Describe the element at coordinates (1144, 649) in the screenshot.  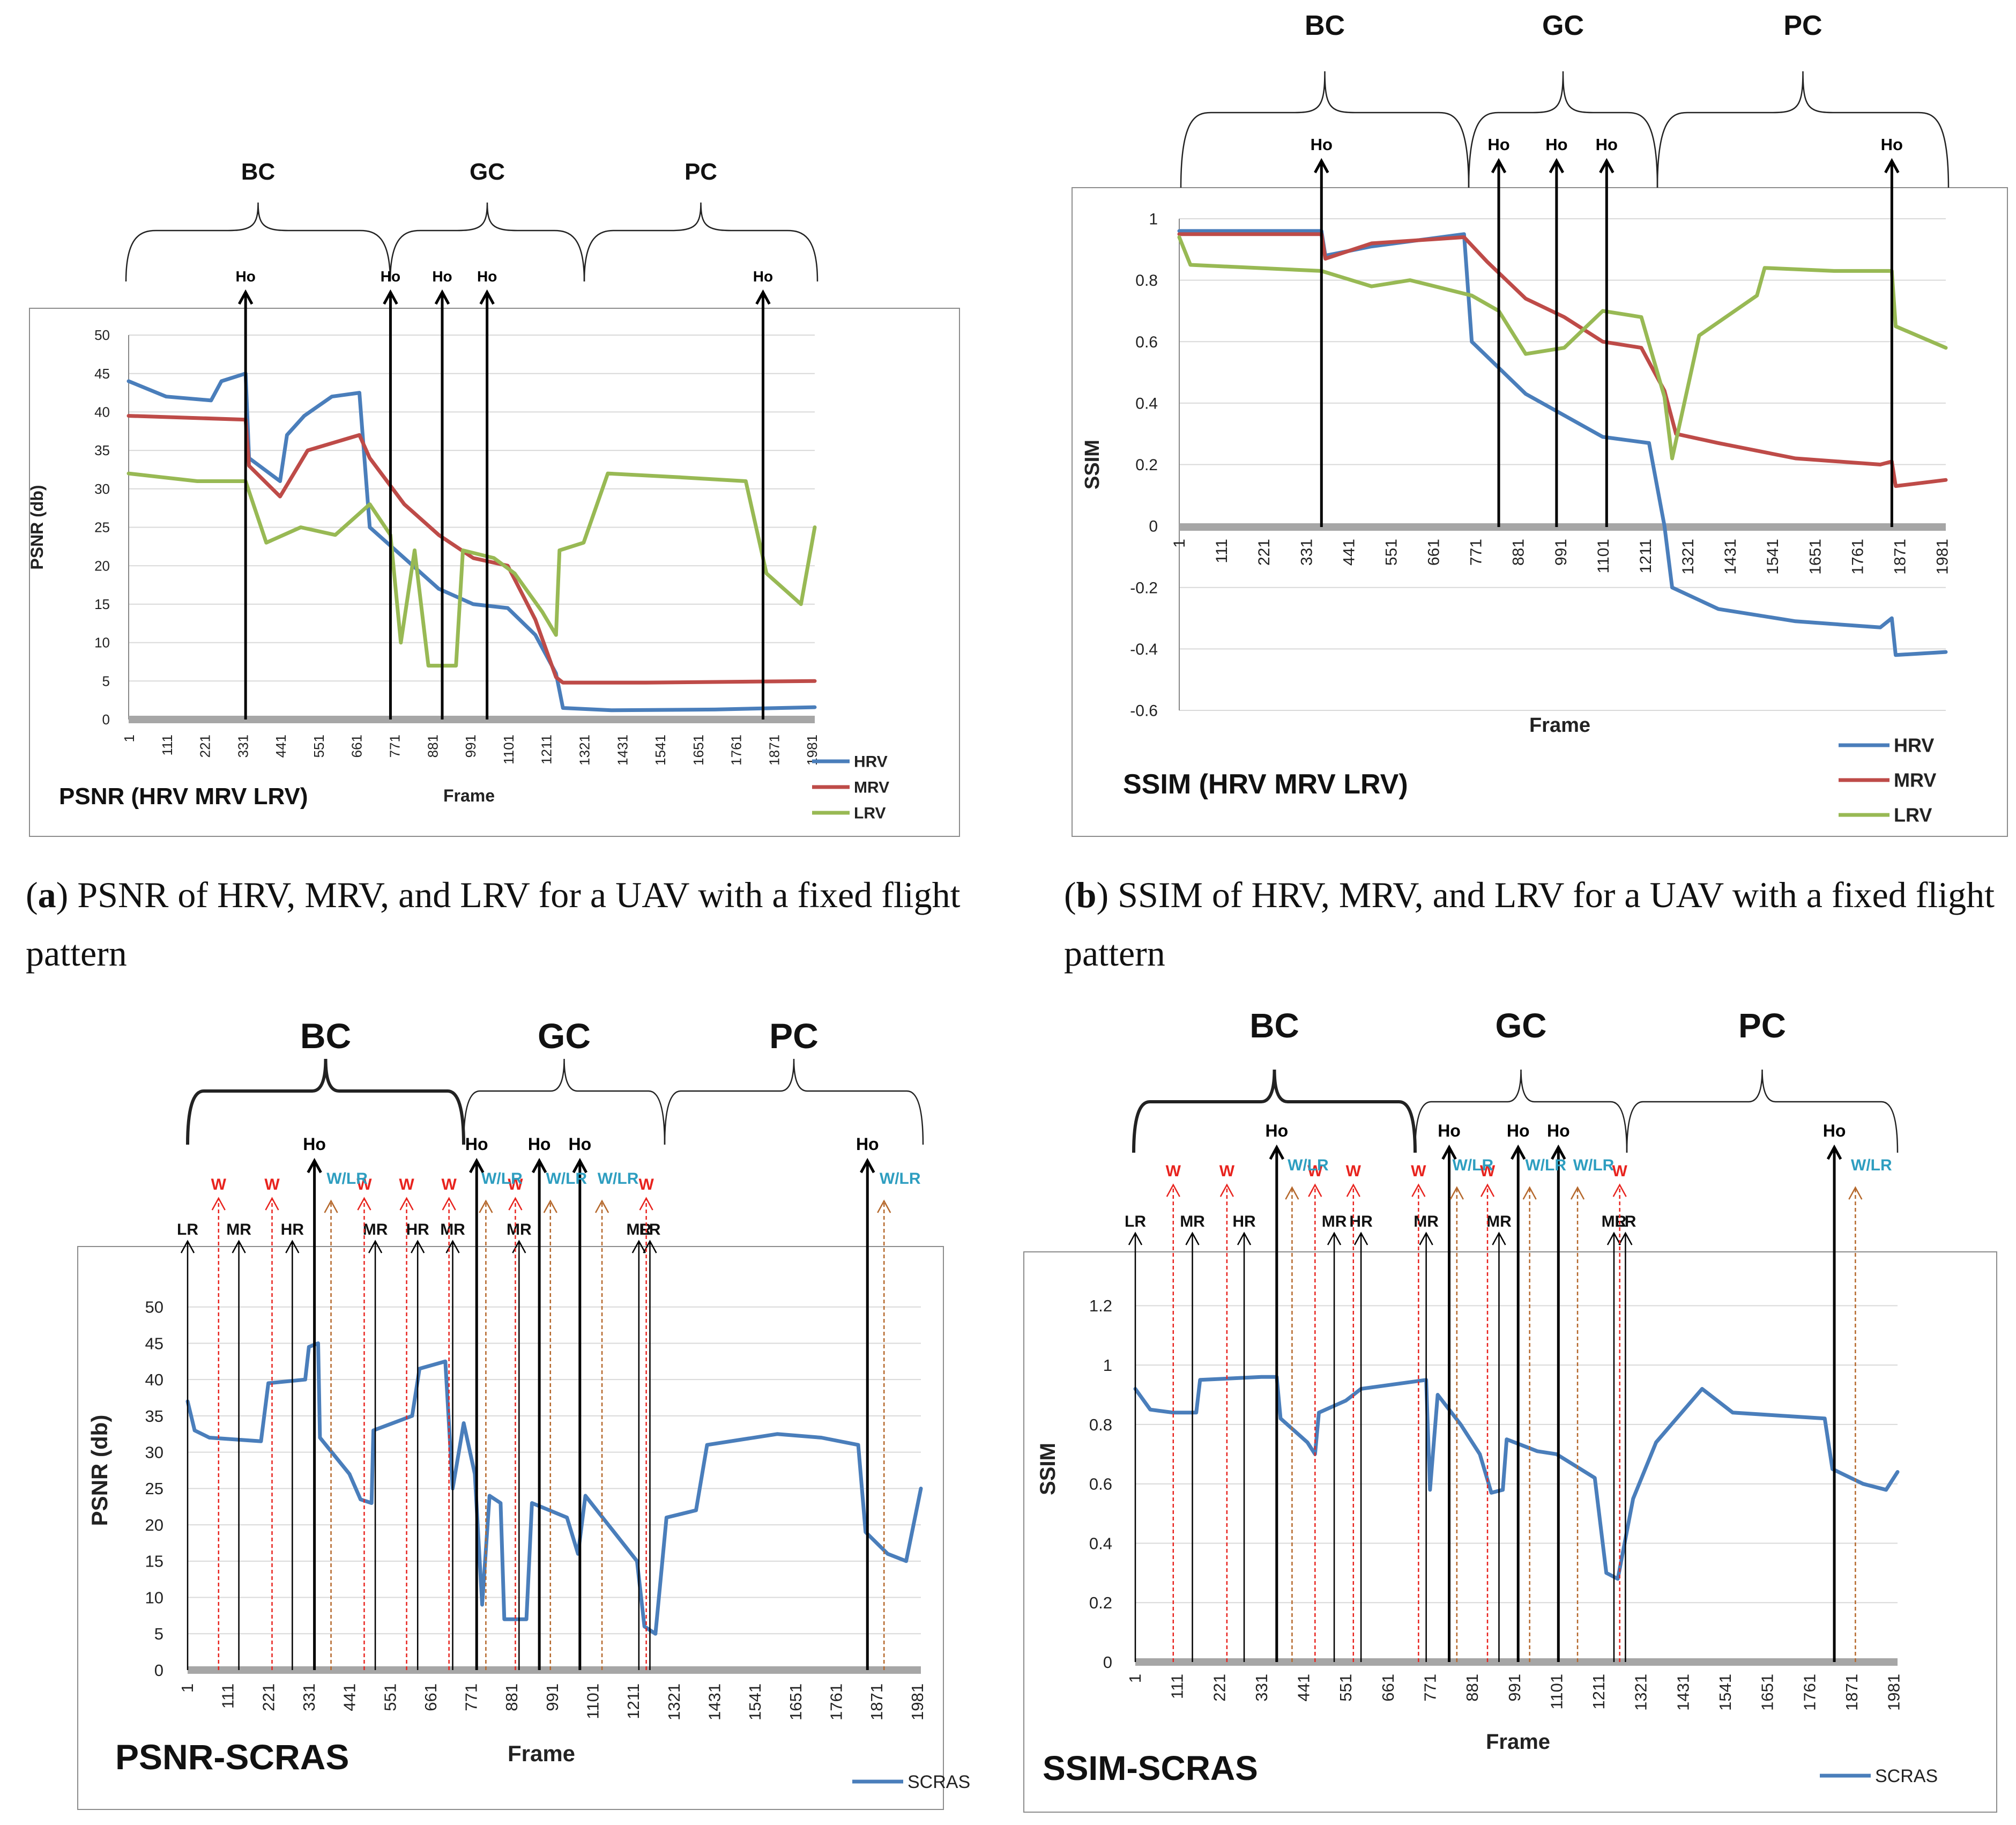
I see `y-tick-label: -0.4` at that location.